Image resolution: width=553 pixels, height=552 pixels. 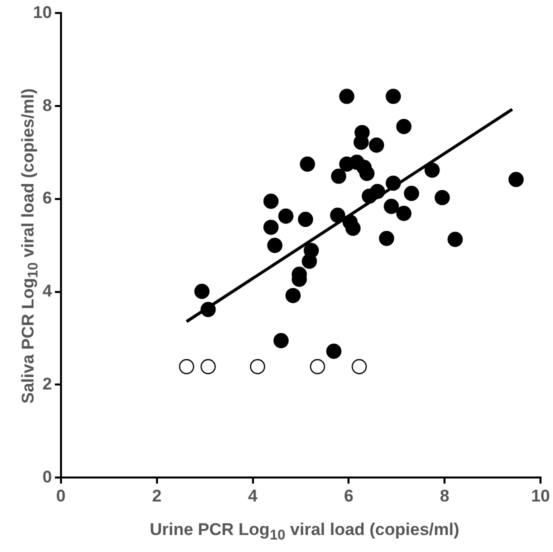 I want to click on y-tick-label: 10, so click(x=42, y=12).